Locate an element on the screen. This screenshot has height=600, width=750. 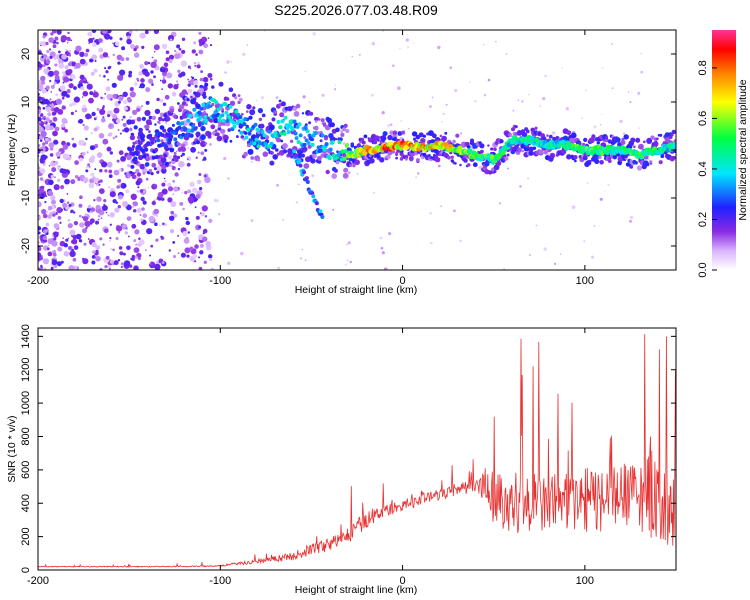
snr-x-tick-label: -200 is located at coordinates (38, 581).